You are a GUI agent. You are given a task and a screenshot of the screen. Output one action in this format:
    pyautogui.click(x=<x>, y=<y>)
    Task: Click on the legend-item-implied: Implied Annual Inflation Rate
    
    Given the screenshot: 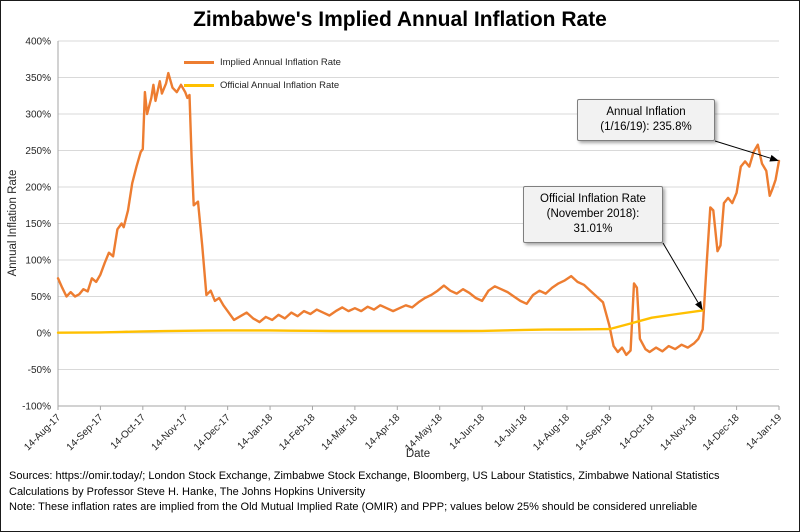 What is the action you would take?
    pyautogui.click(x=262, y=62)
    